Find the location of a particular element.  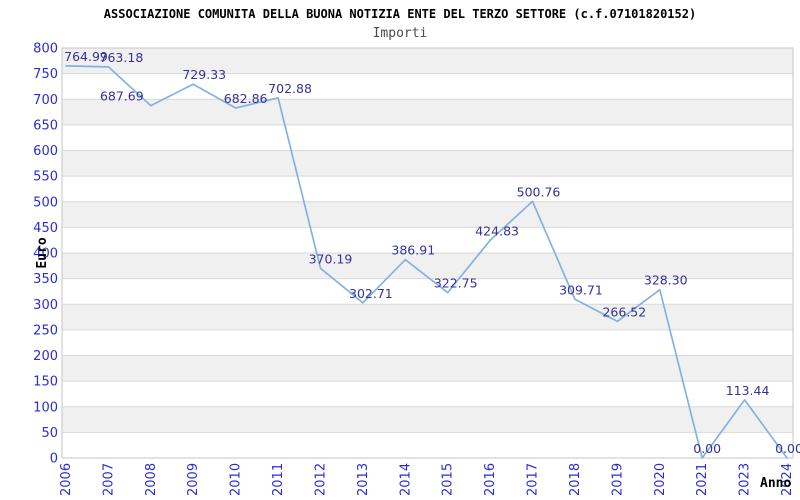

point-label: 266.52 is located at coordinates (624, 311).